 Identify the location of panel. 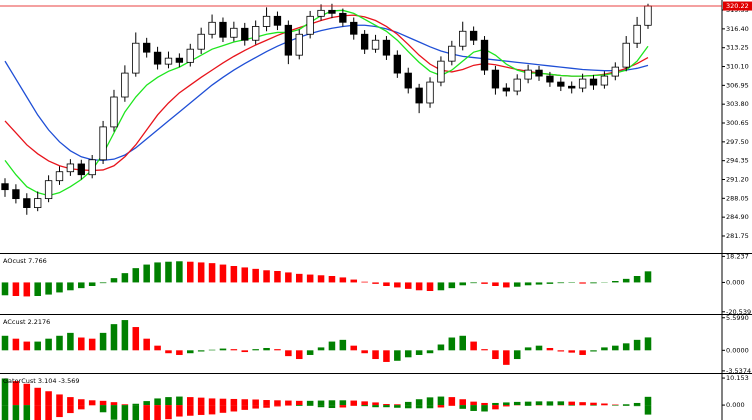
(326, 342).